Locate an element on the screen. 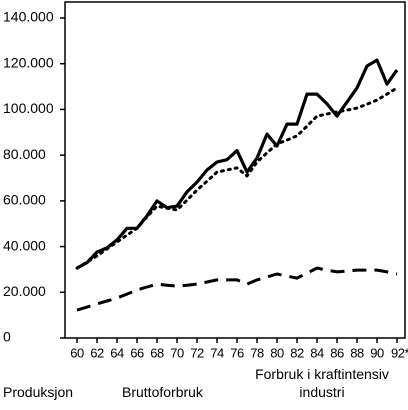  x-tick-label: 84 is located at coordinates (317, 352).